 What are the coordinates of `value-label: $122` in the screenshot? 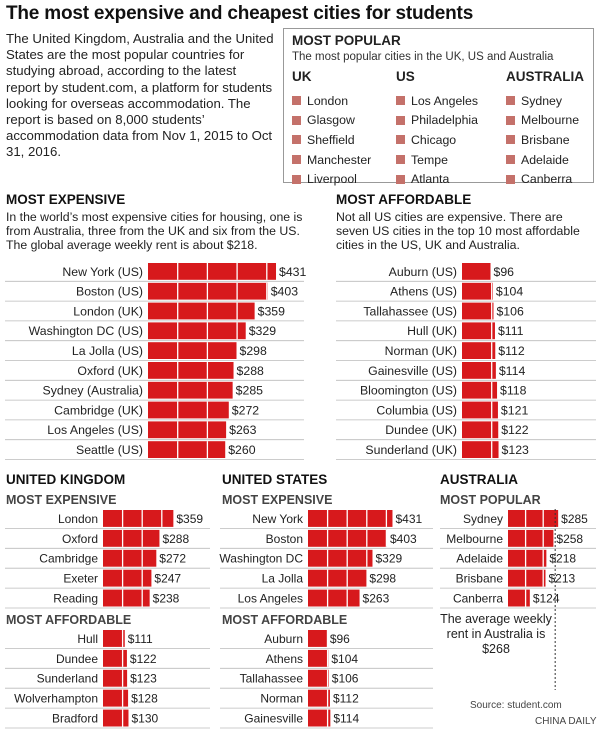 It's located at (143, 659).